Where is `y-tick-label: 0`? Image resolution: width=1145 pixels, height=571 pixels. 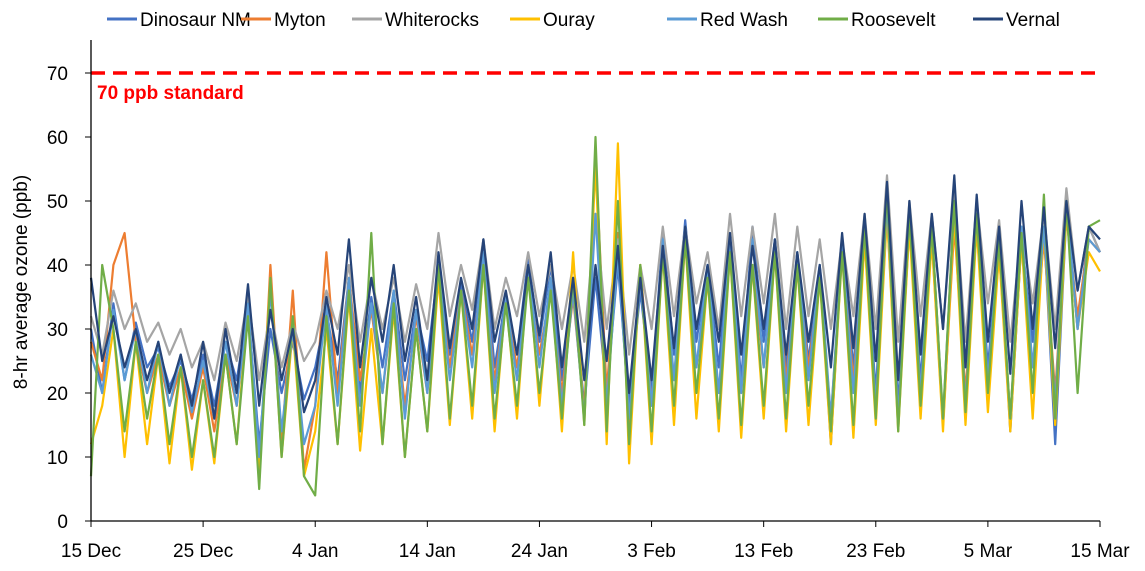
y-tick-label: 0 is located at coordinates (62, 522).